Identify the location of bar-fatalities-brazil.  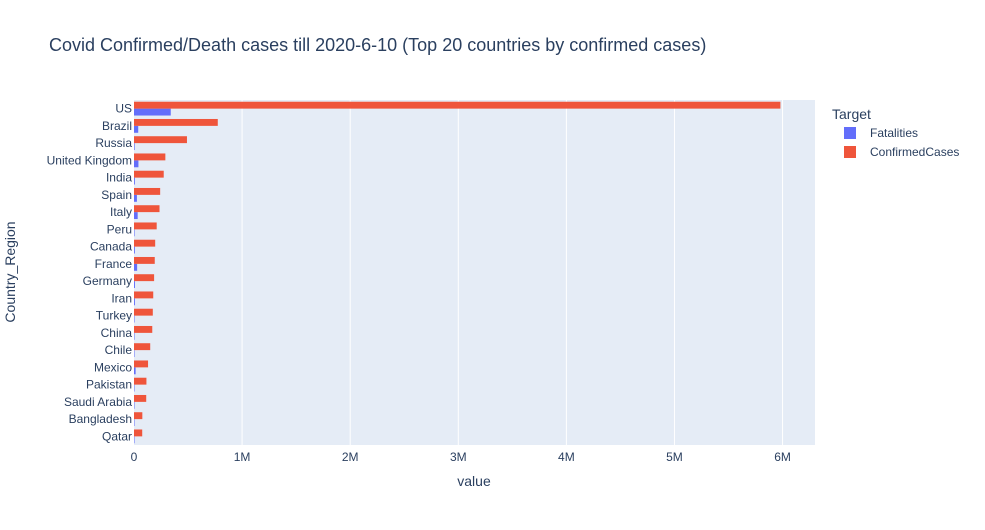
(136, 129).